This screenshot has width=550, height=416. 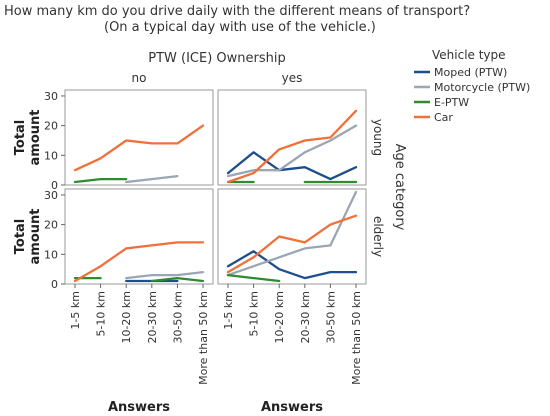 What do you see at coordinates (139, 78) in the screenshot?
I see `column-facet-label: no` at bounding box center [139, 78].